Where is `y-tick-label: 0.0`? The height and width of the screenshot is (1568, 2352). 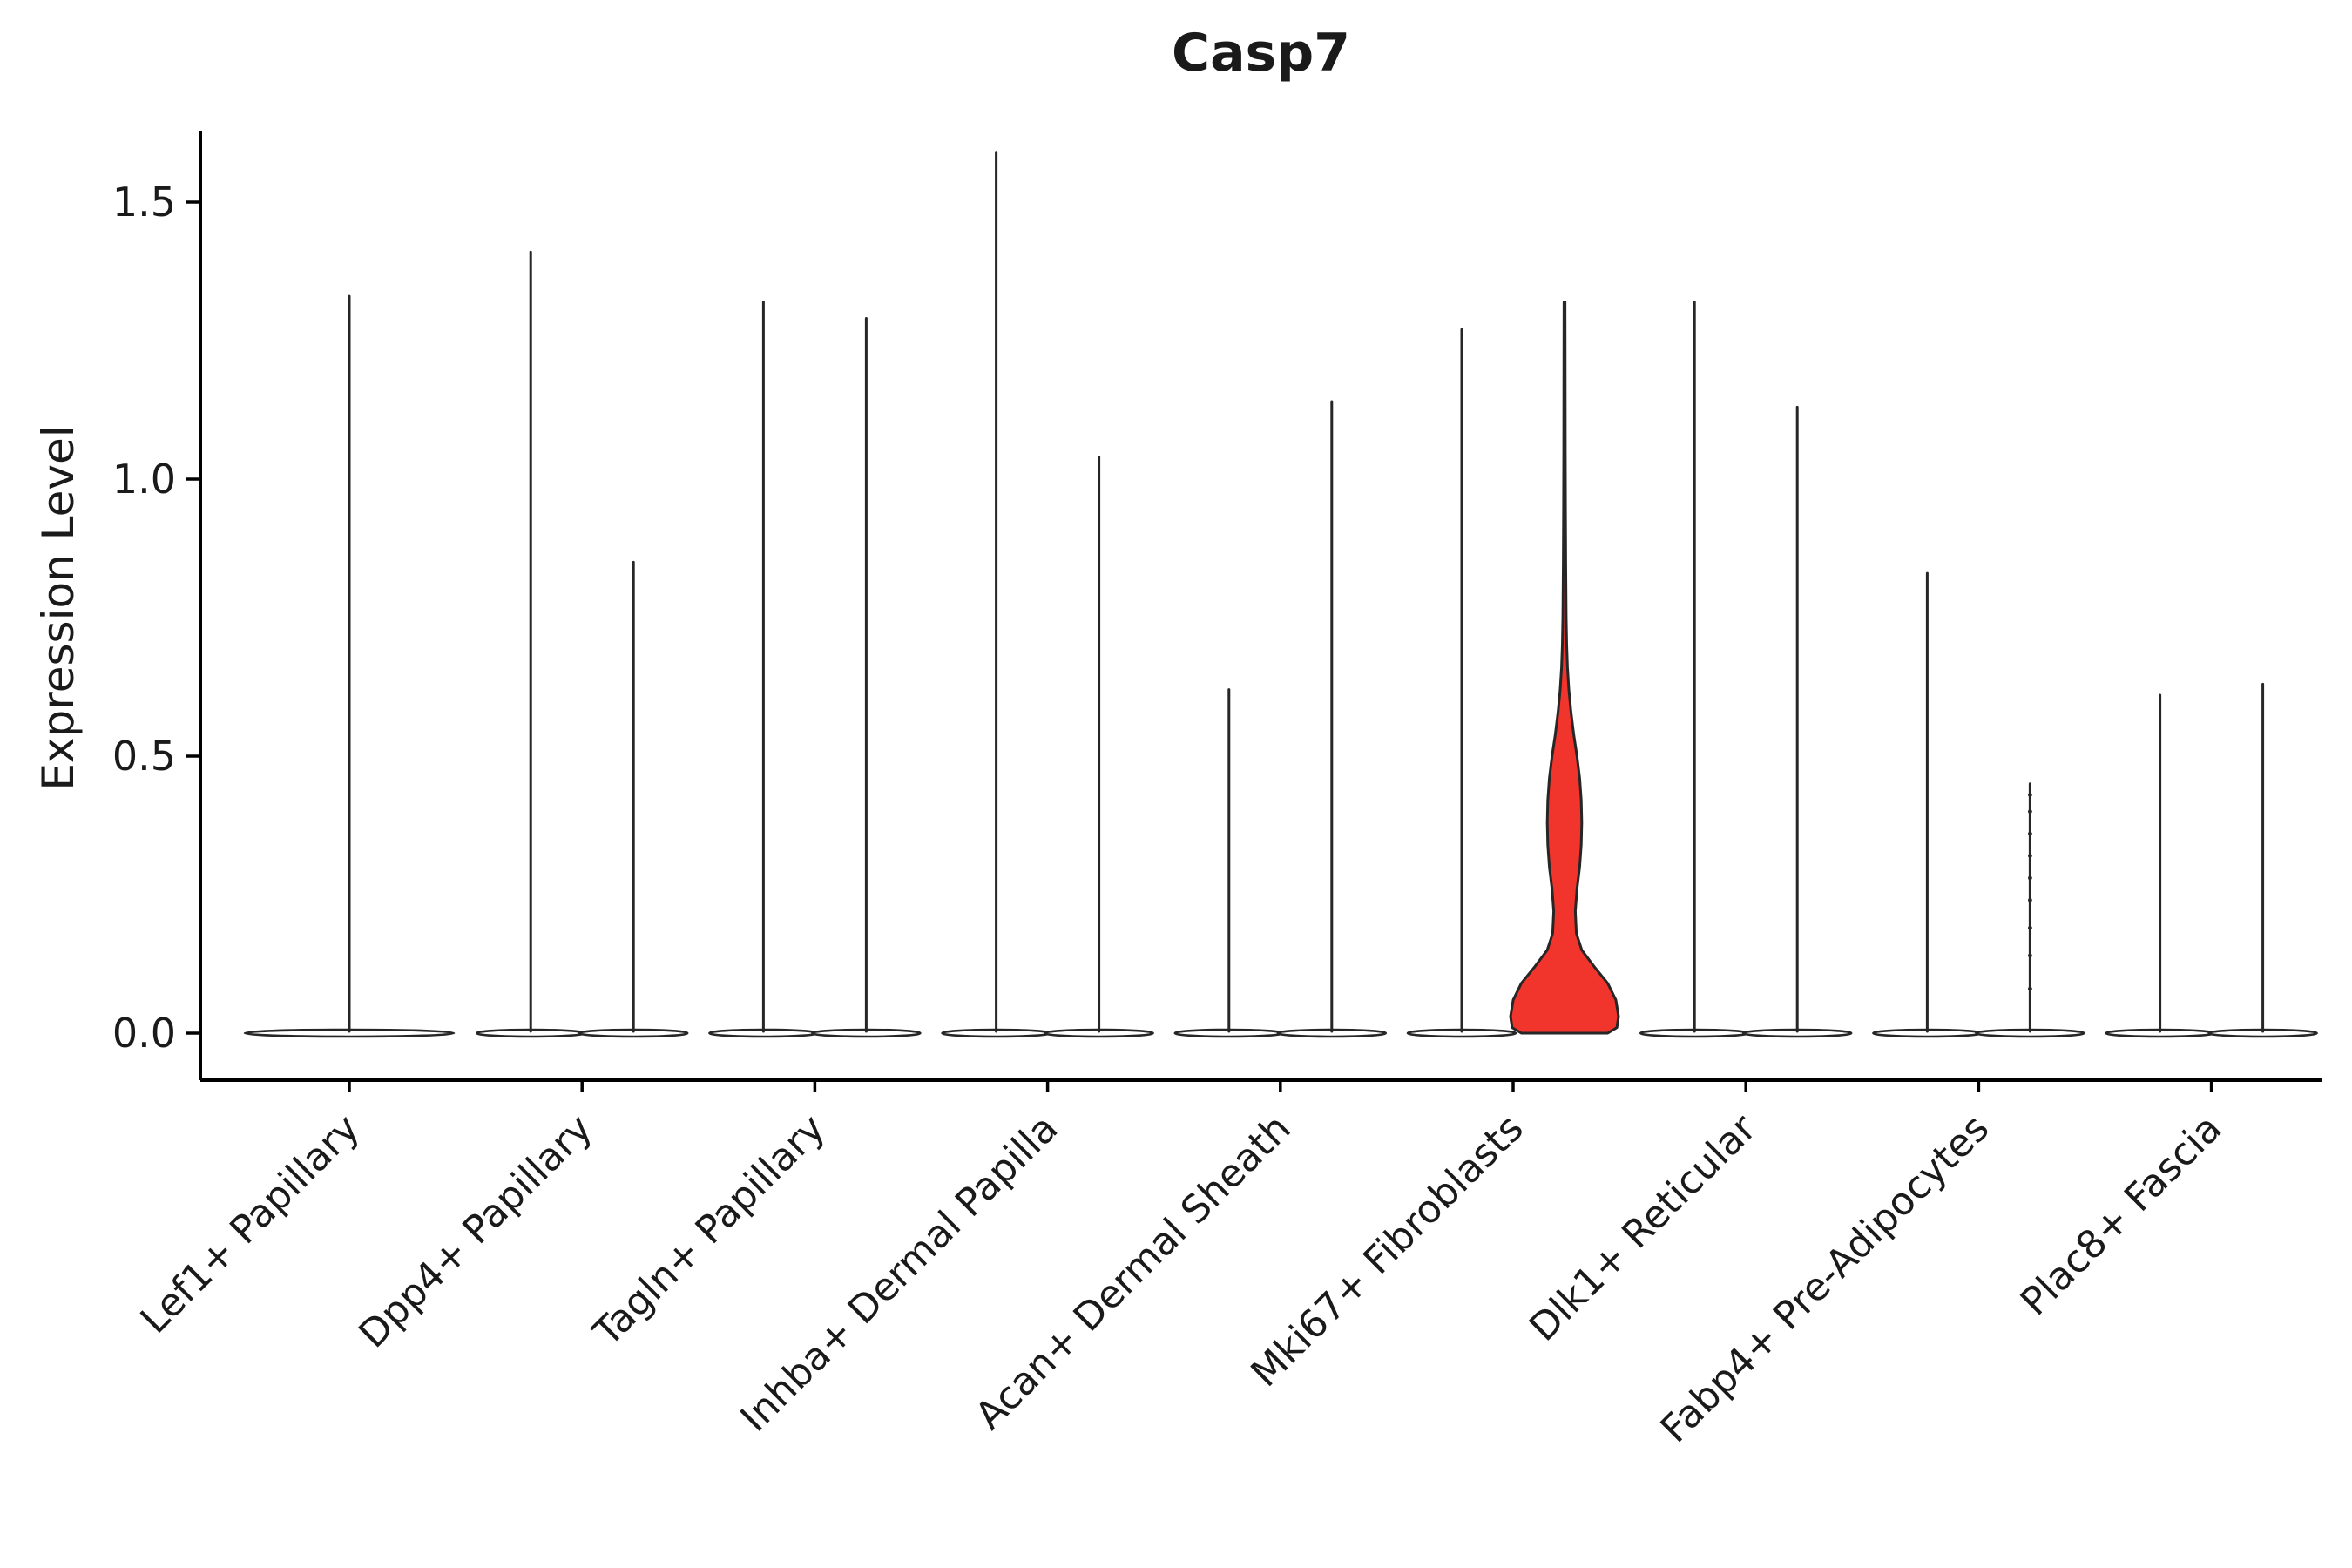
y-tick-label: 0.0 is located at coordinates (144, 1034).